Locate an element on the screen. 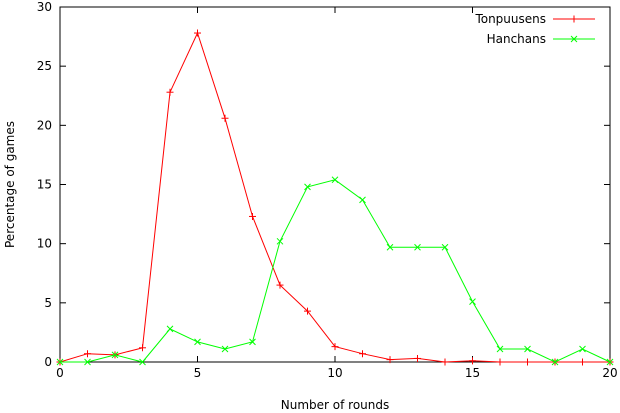 The height and width of the screenshot is (413, 620). y-tick-label: 25 is located at coordinates (44, 66).